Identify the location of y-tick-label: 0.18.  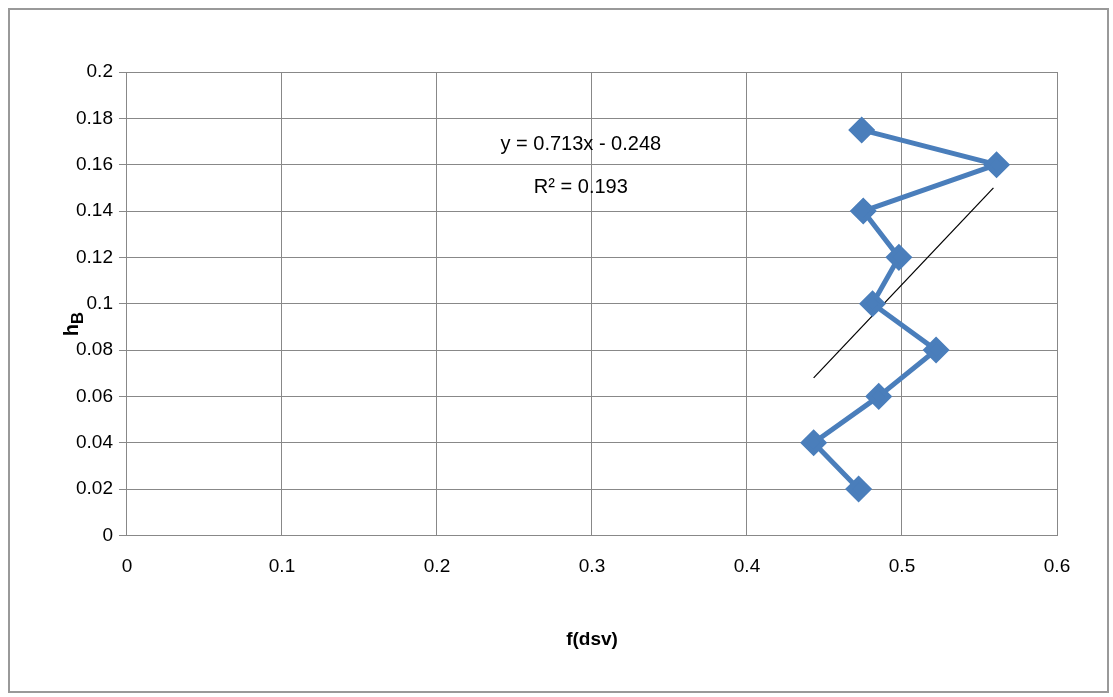
(94, 117).